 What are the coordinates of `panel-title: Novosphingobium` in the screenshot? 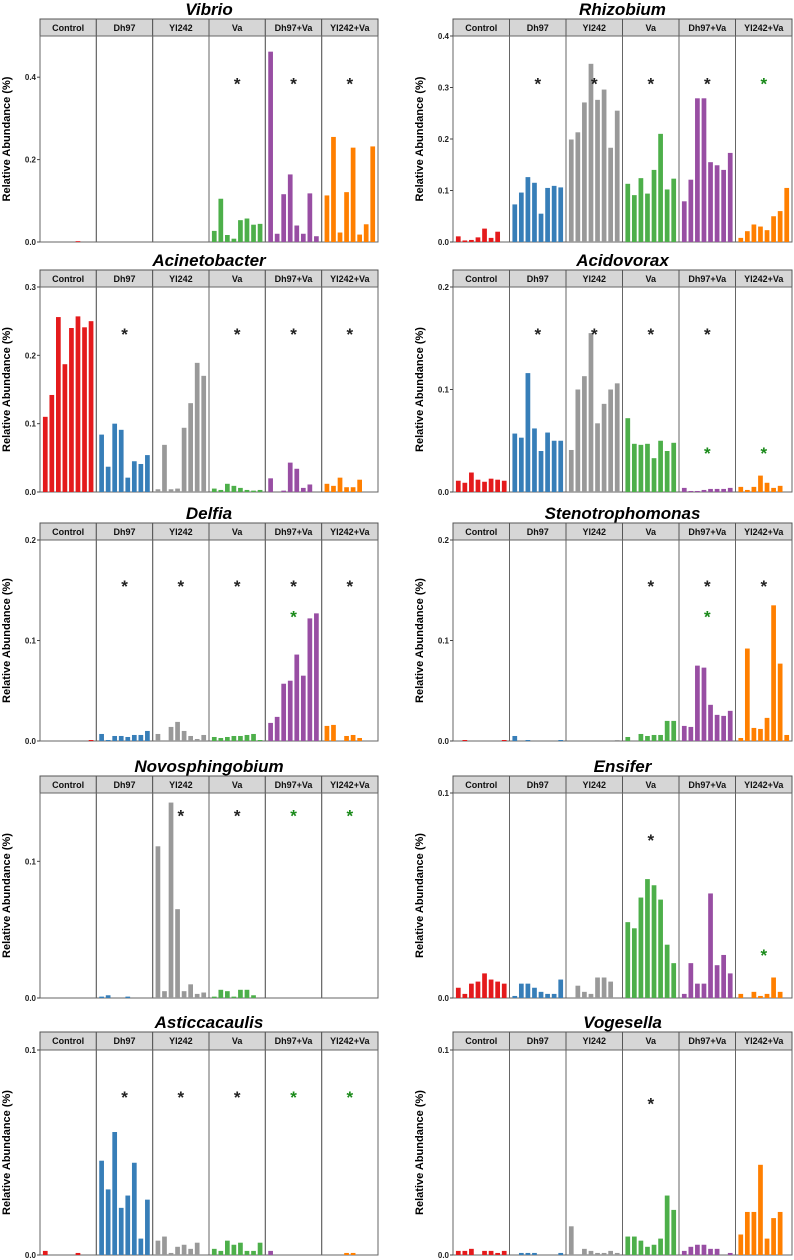 It's located at (208, 766).